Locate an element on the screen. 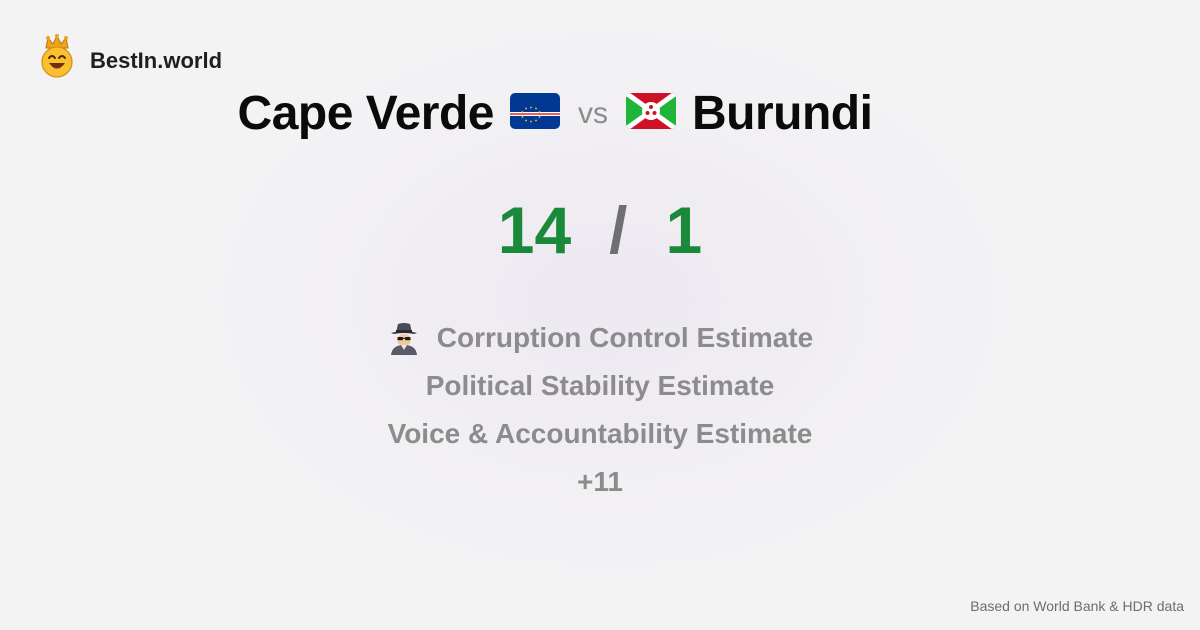 The image size is (1200, 630). metric-item: Corruption Control Estimate is located at coordinates (600, 338).